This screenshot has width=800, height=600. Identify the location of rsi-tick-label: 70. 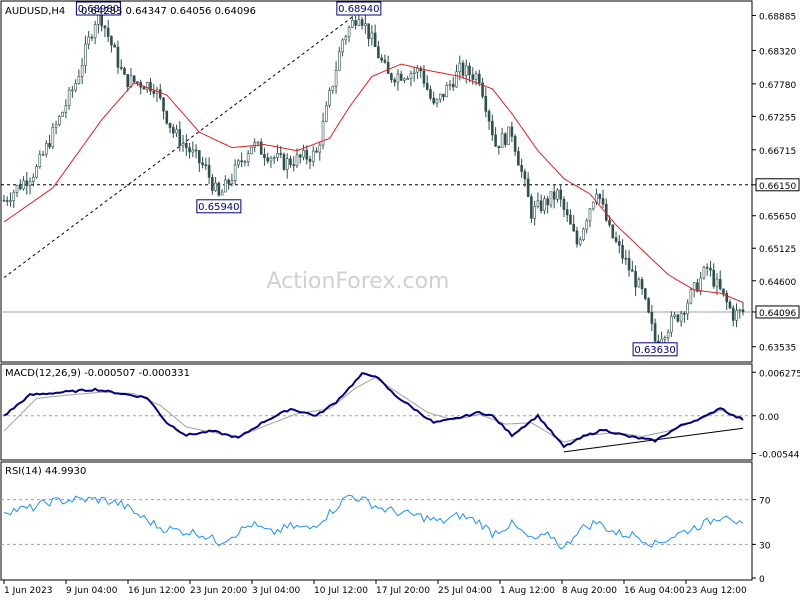
(765, 502).